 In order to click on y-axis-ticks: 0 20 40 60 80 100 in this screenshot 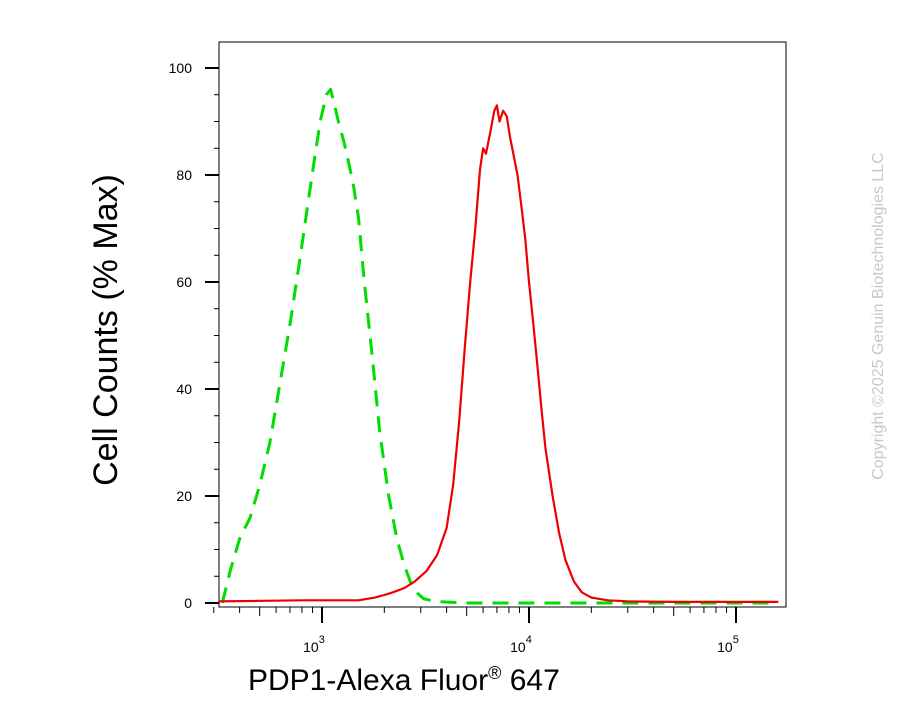, I will do `click(194, 335)`.